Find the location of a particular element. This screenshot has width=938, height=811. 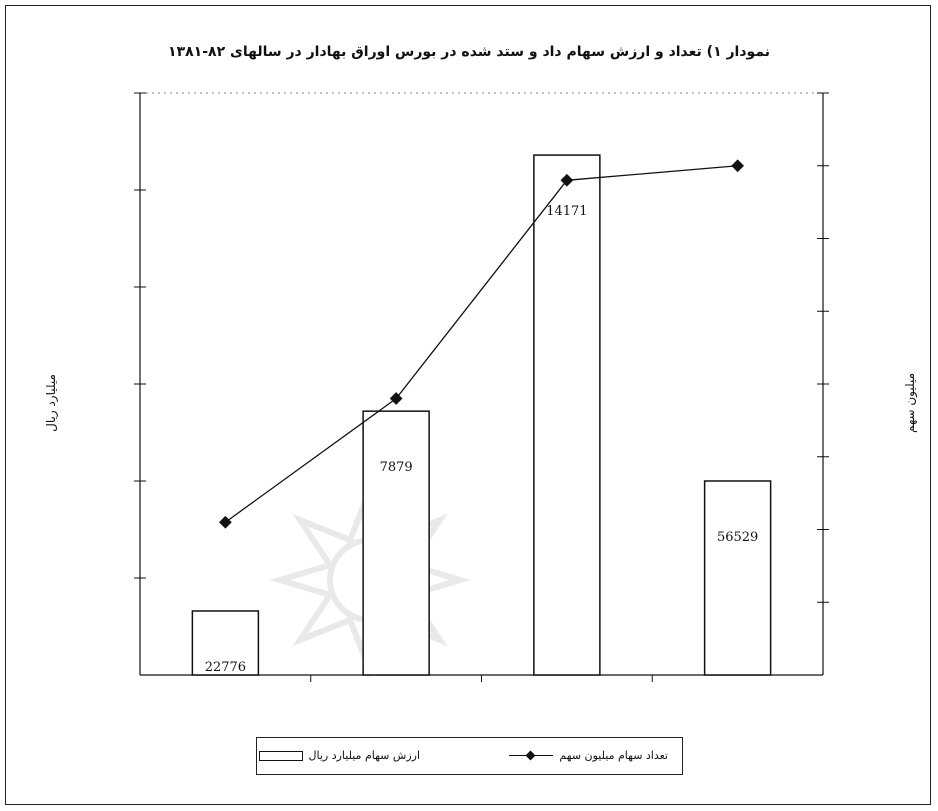

legend-swatch-line is located at coordinates (531, 756).